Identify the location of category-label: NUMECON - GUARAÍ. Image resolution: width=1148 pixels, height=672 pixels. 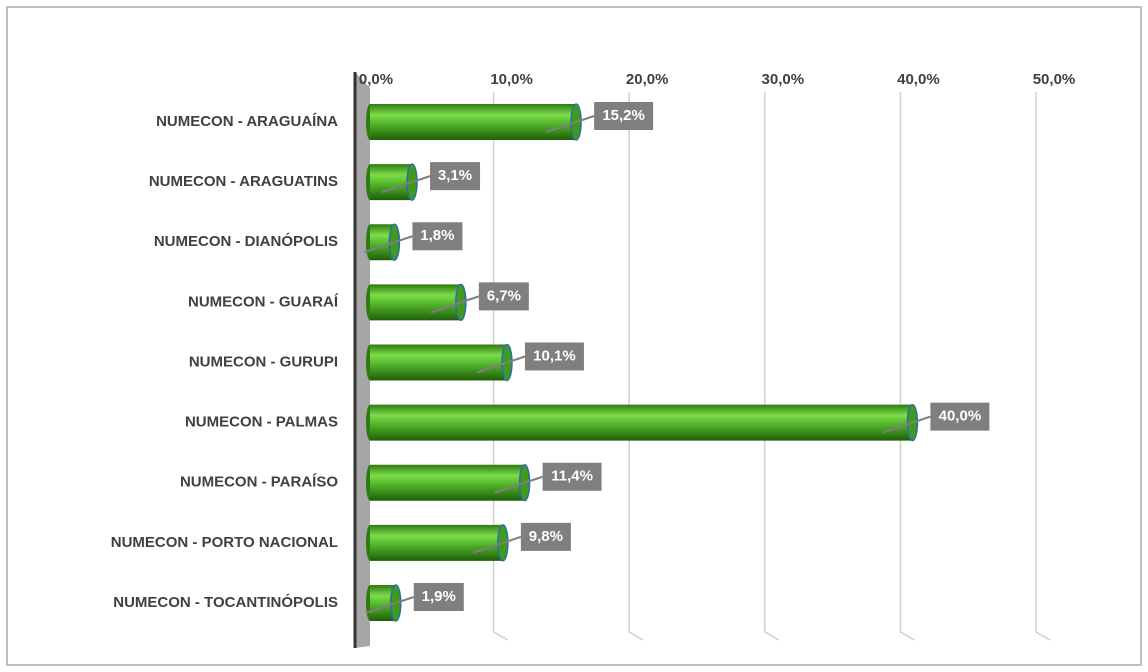
(263, 301).